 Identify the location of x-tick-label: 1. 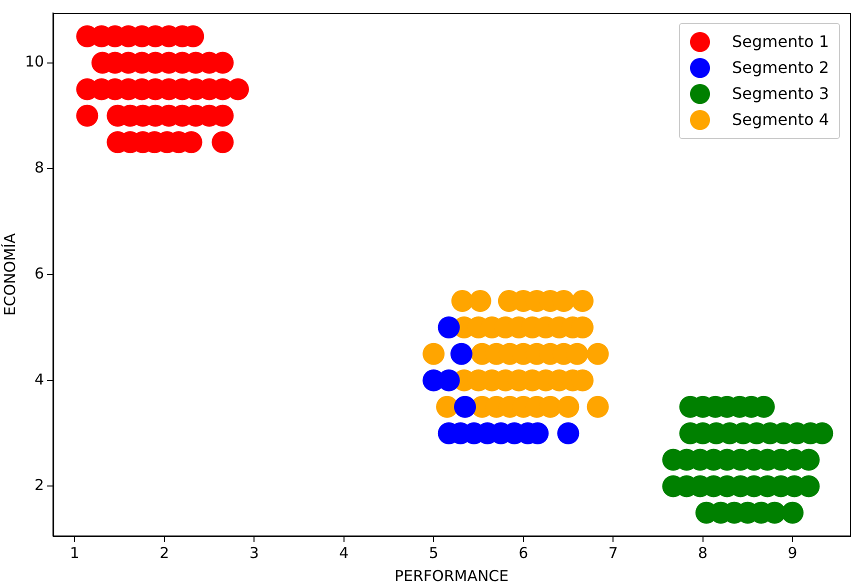
(75, 553).